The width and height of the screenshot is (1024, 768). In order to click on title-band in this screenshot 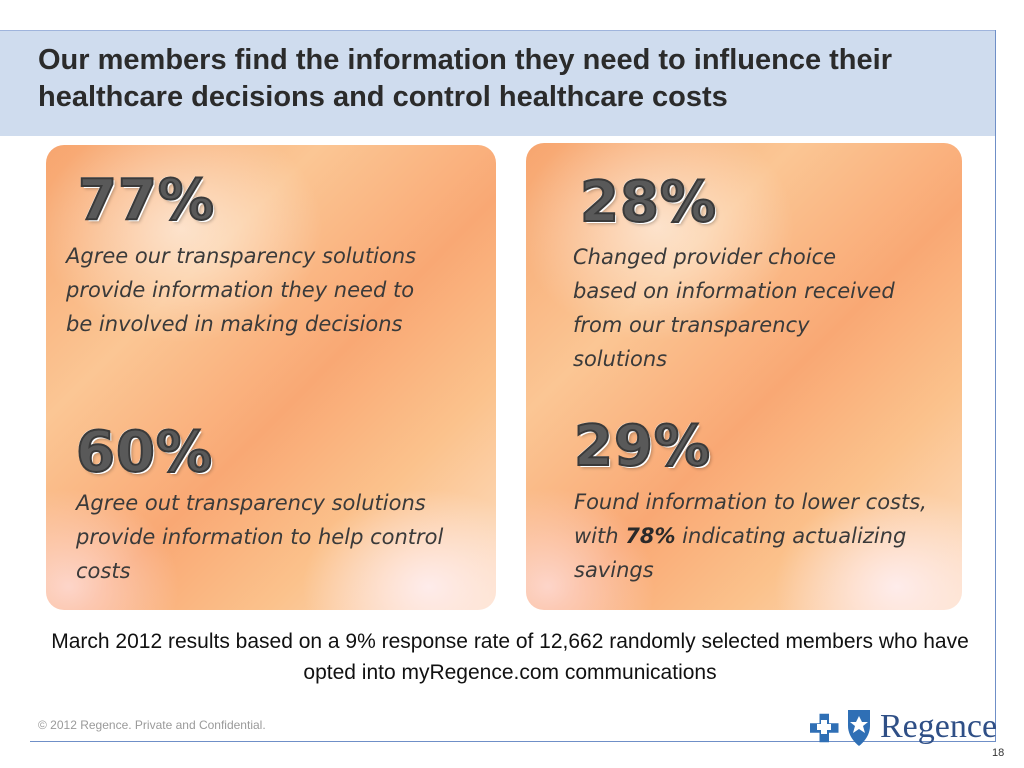, I will do `click(498, 83)`.